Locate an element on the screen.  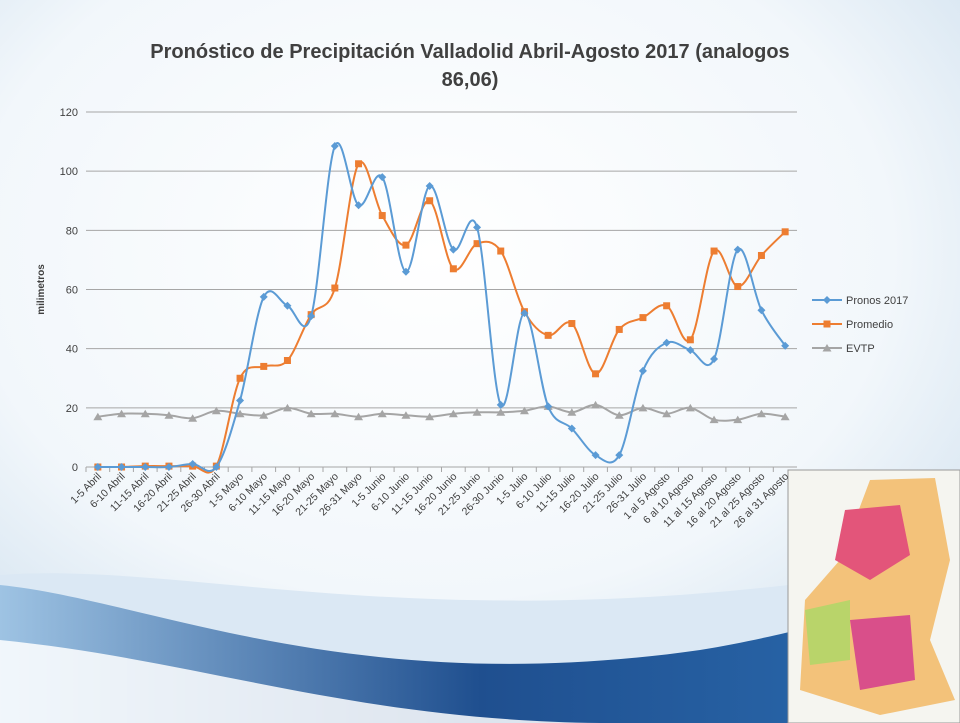
y-tick-label: 40 is located at coordinates (72, 350).